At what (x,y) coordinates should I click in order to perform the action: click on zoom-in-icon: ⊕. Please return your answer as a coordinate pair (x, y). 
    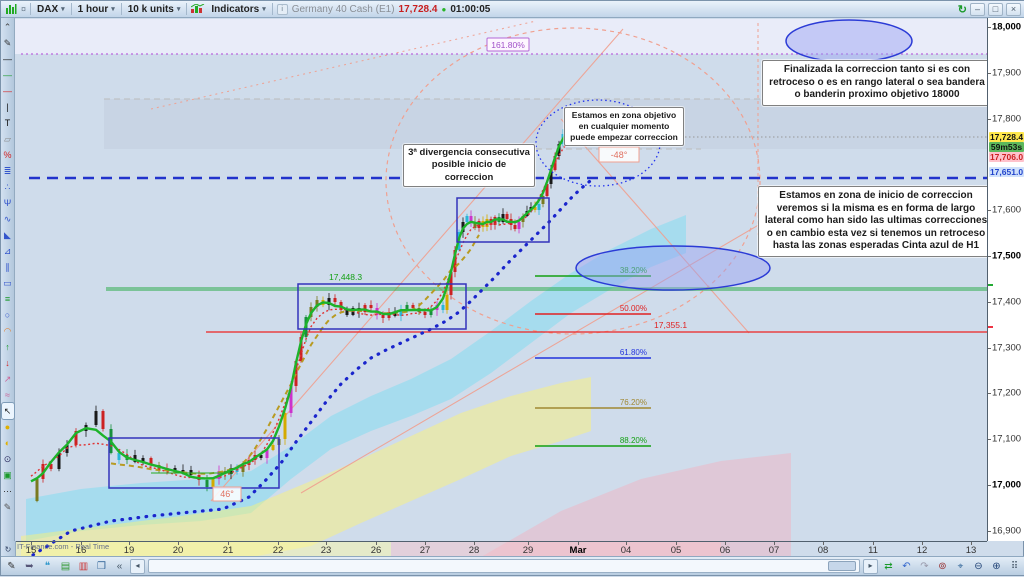
    Looking at the image, I should click on (996, 566).